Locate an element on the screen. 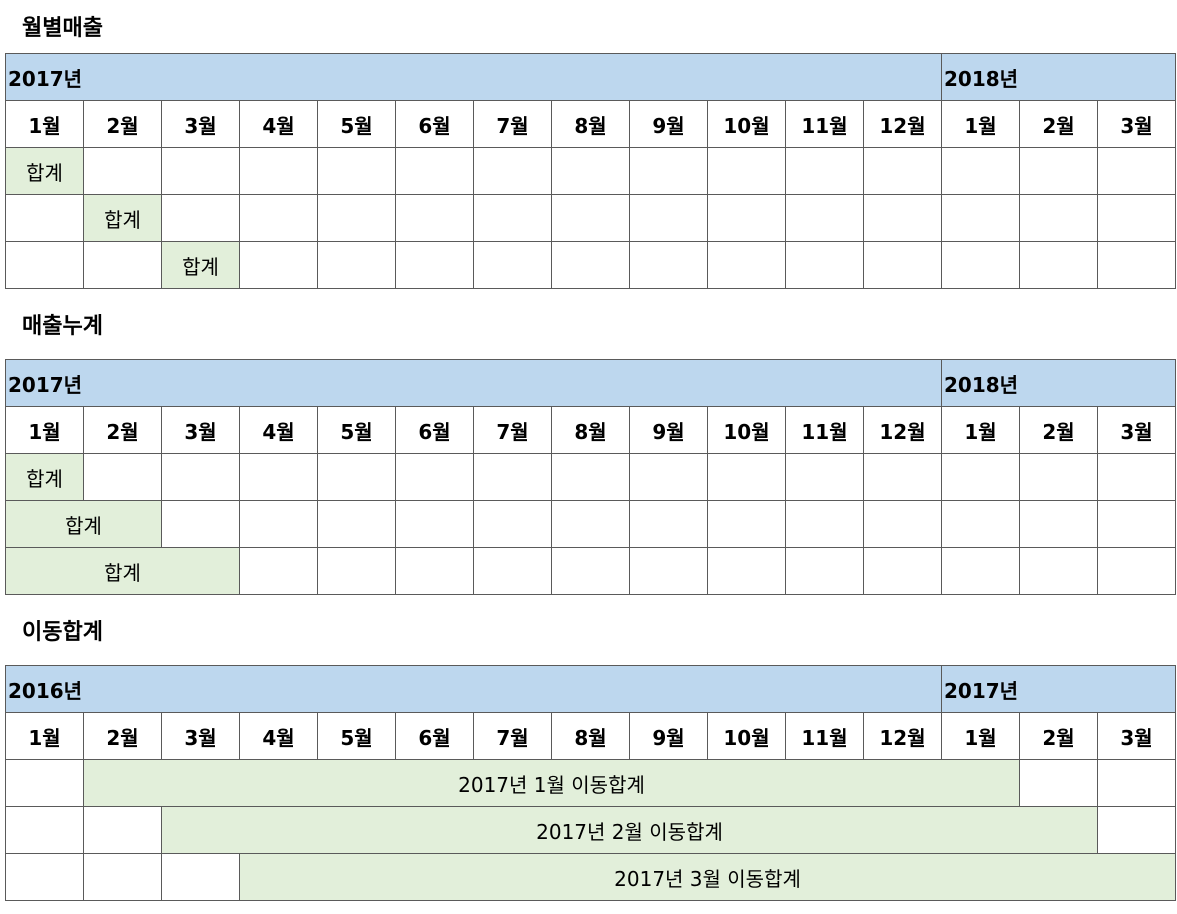  total-cell: 2017년 1월 이동합계 is located at coordinates (551, 783).